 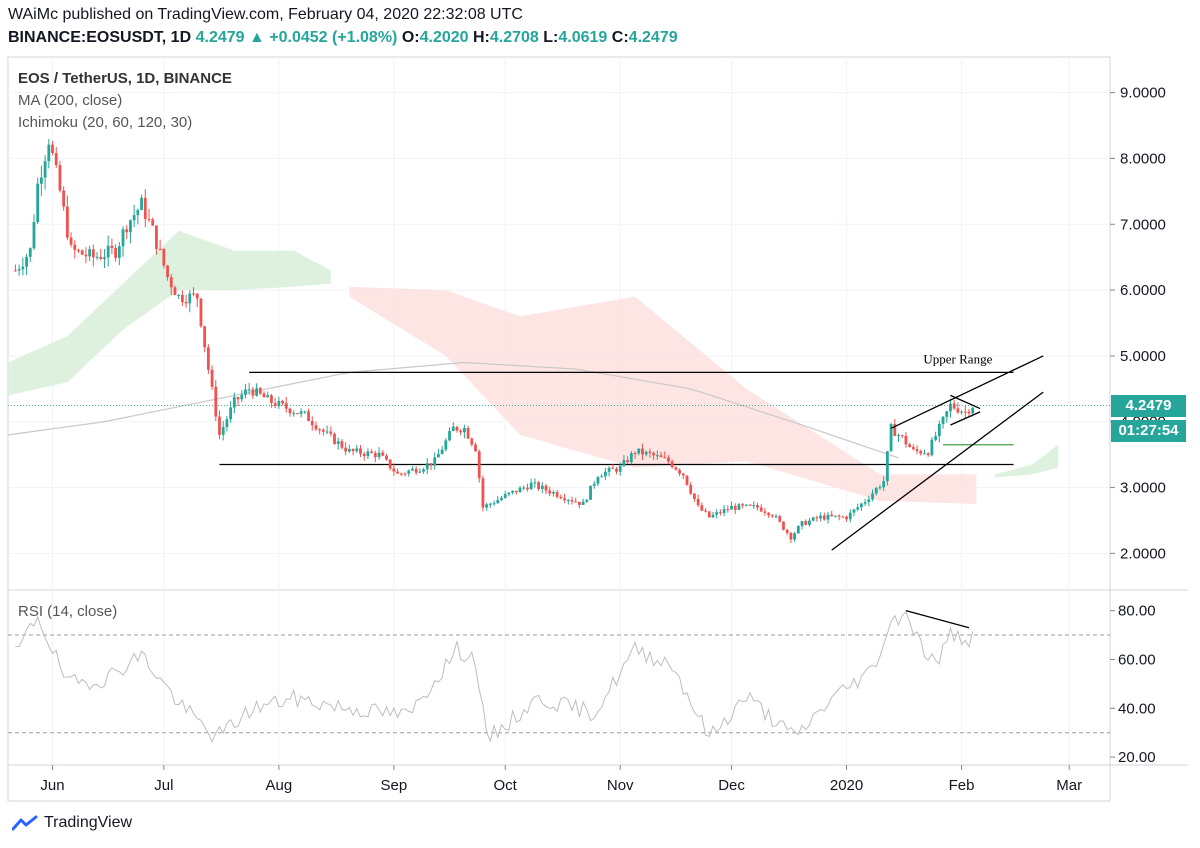 I want to click on price-axis-label: 9.0000, so click(x=1143, y=93).